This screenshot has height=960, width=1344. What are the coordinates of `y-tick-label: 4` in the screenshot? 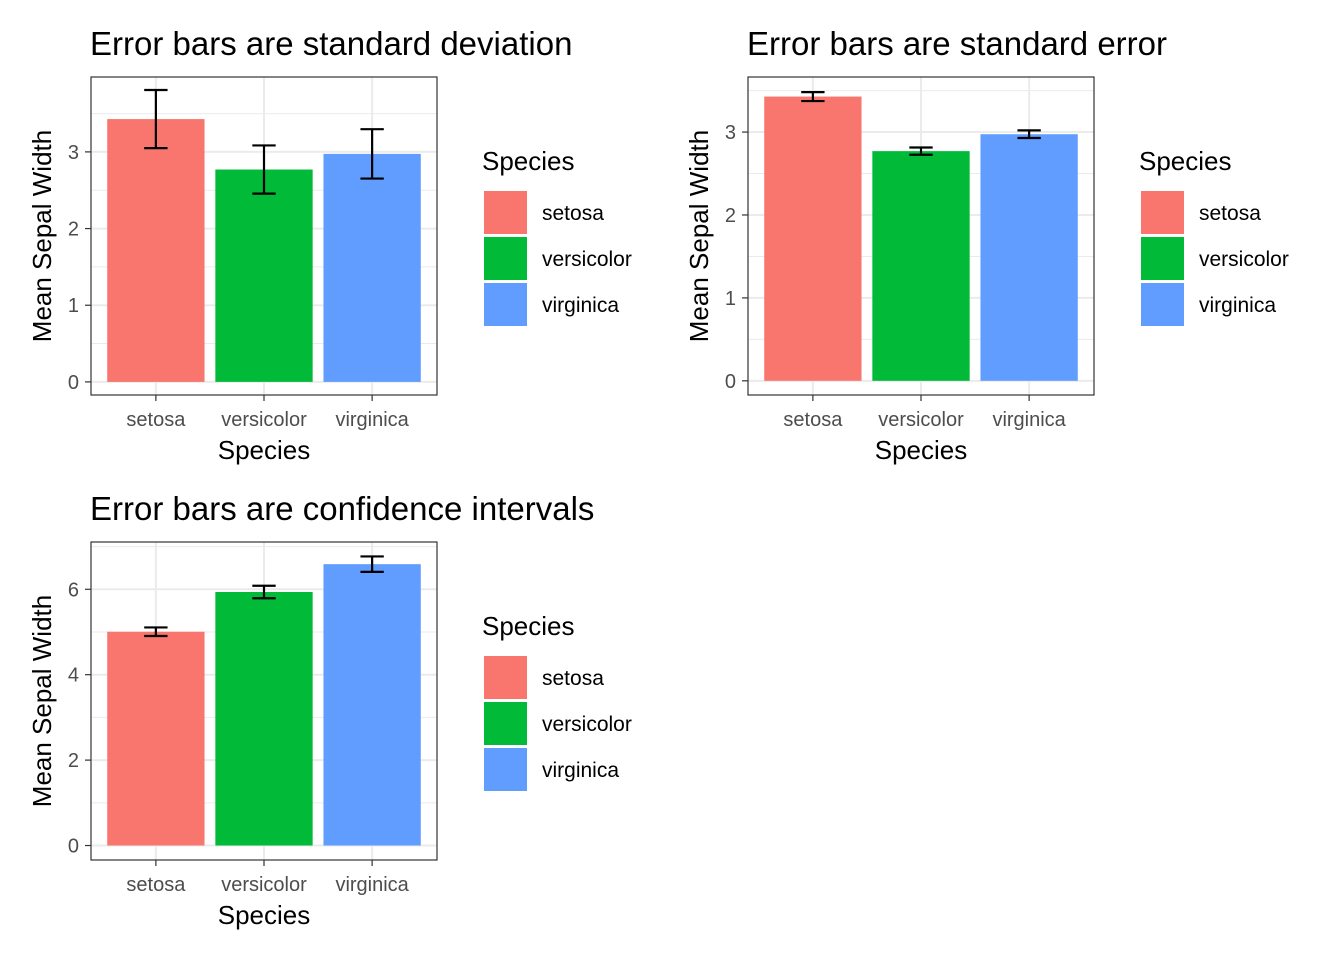 It's located at (73, 676).